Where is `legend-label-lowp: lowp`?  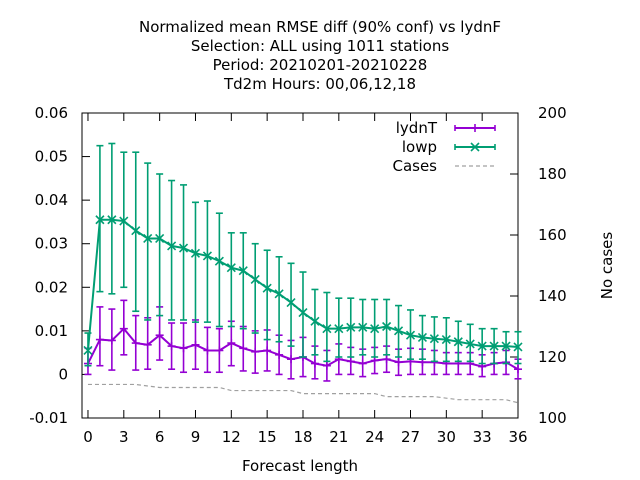
legend-label-lowp: lowp is located at coordinates (419, 147).